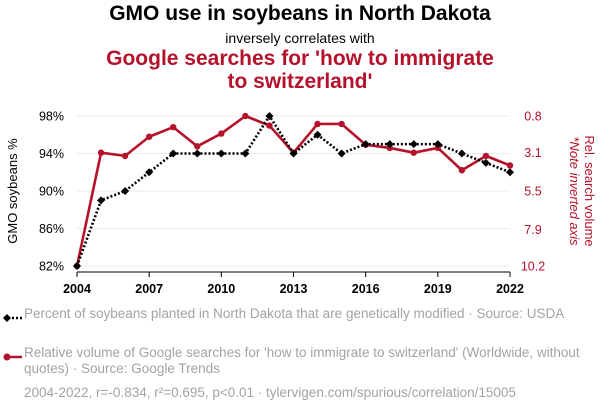 The width and height of the screenshot is (600, 414). Describe the element at coordinates (51, 192) in the screenshot. I see `y-left-tick-label: 90%` at that location.